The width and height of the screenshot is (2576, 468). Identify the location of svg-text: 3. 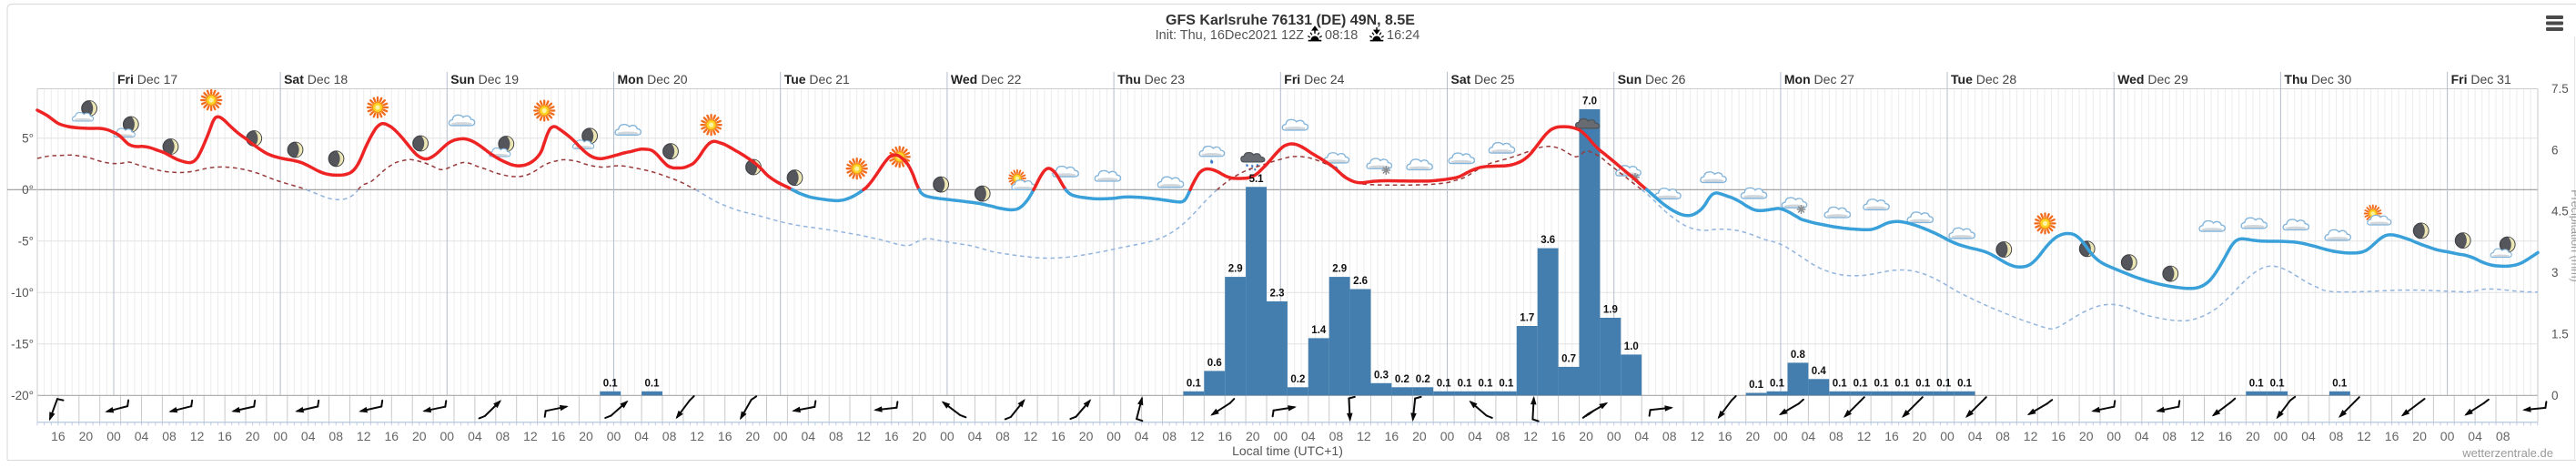
(2555, 273).